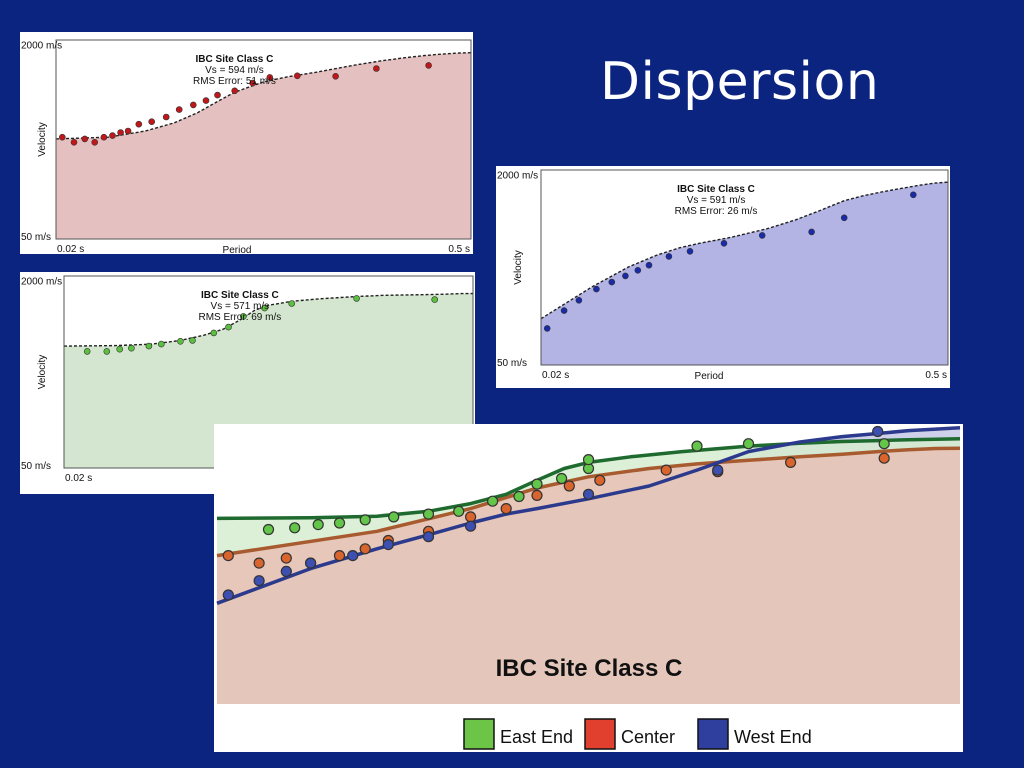 This screenshot has width=1024, height=768. What do you see at coordinates (240, 306) in the screenshot?
I see `chart-vs: Vs = 571 m/s` at bounding box center [240, 306].